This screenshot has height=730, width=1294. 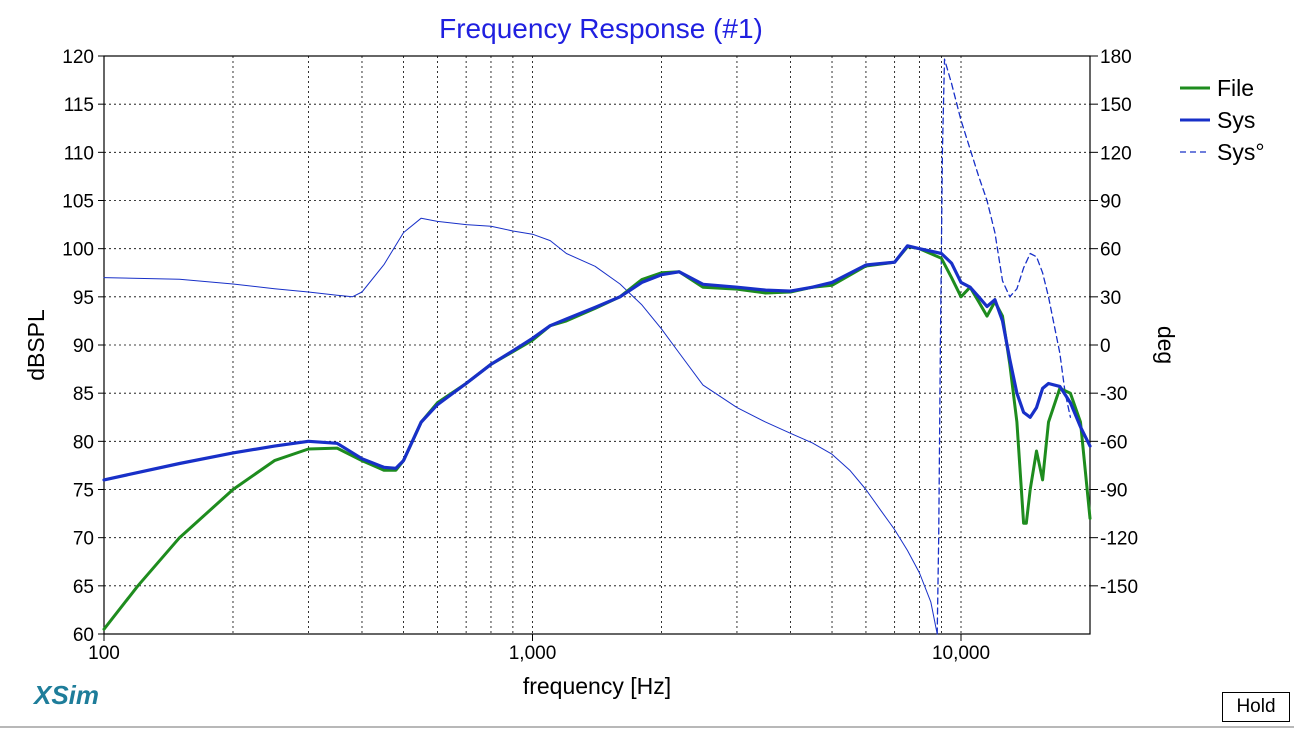 I want to click on y-tick-label: 90, so click(x=83, y=346).